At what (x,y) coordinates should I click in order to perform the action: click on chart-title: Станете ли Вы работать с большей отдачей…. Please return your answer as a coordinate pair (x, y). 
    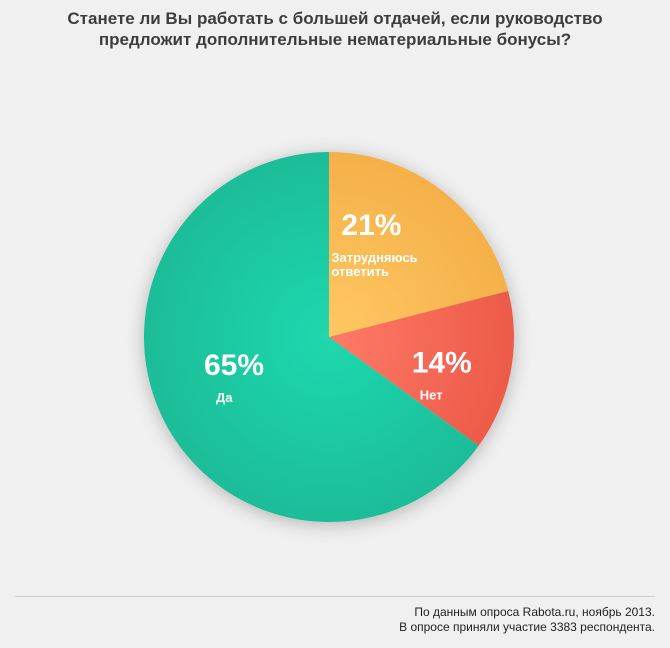
    Looking at the image, I should click on (335, 29).